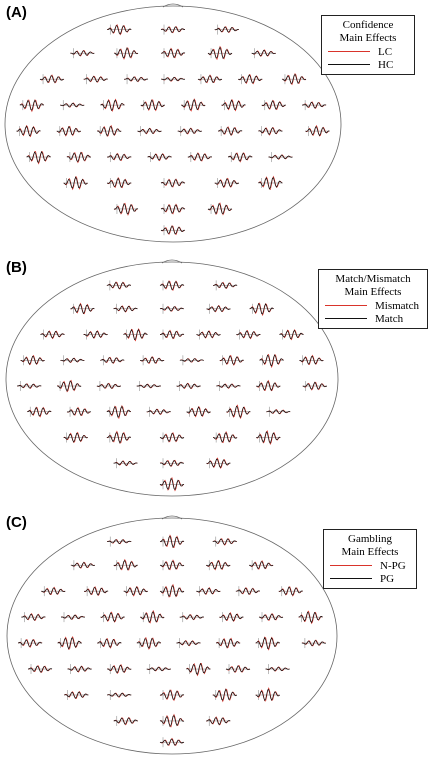  I want to click on legend-swatch-red, so click(346, 305).